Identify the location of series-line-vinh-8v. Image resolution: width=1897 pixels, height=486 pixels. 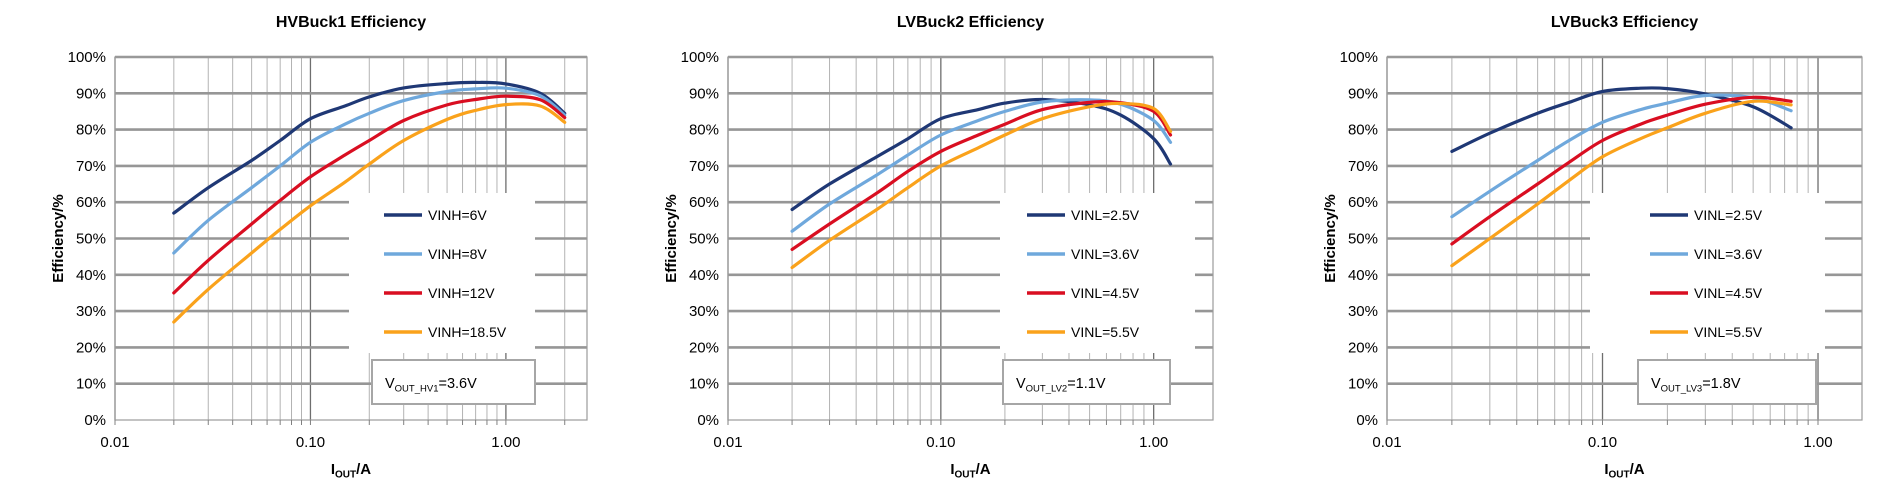
(369, 170).